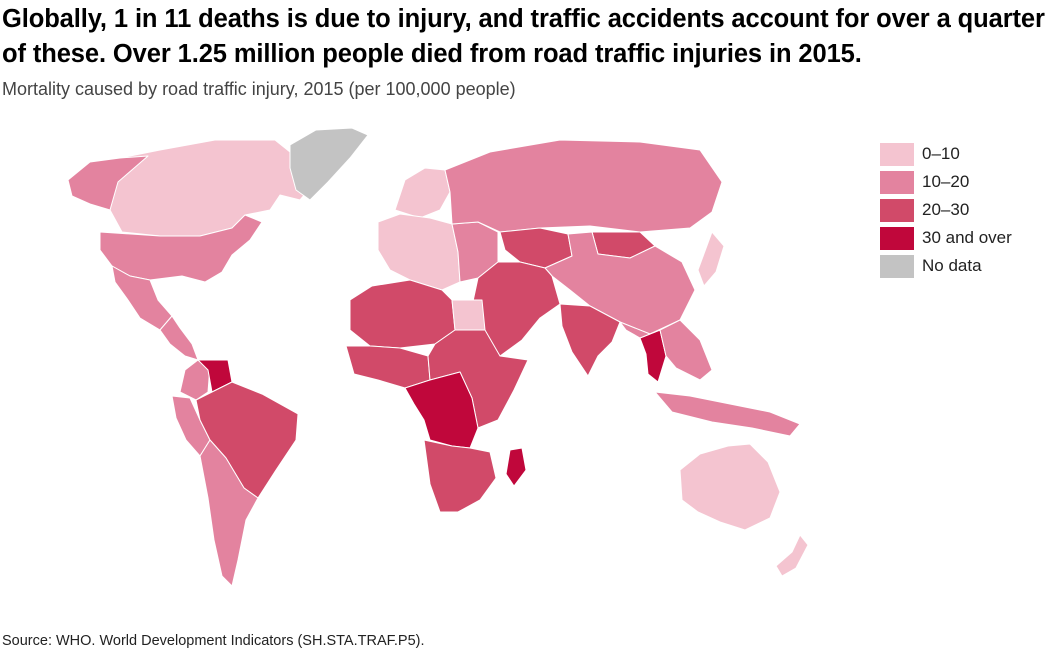 The height and width of the screenshot is (672, 1056). I want to click on legend-item: 0–10, so click(946, 154).